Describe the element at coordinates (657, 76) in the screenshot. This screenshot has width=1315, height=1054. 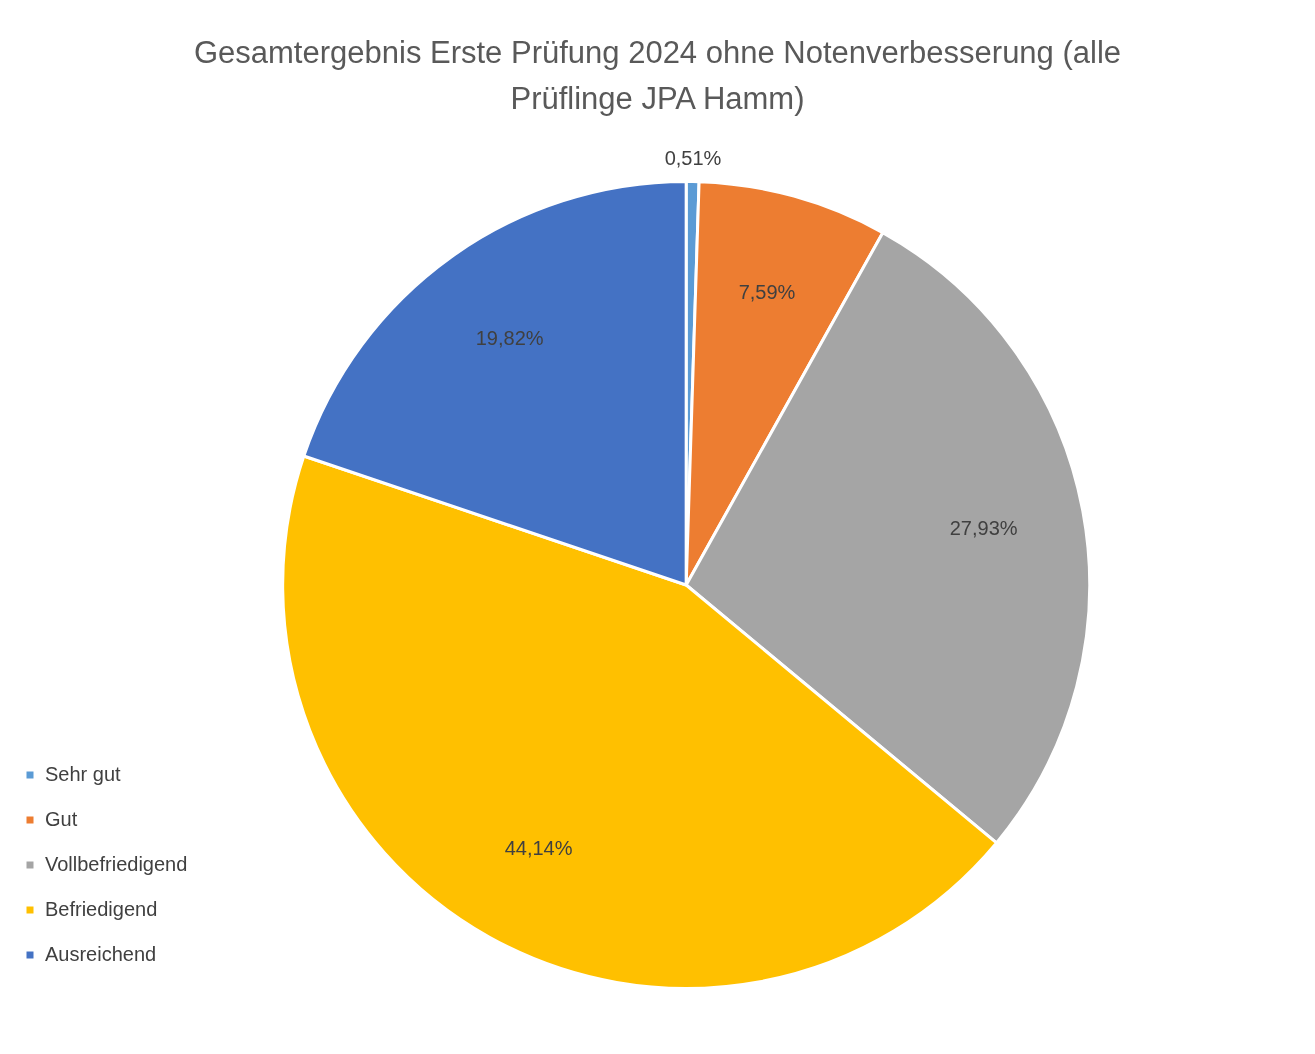
I see `chart-title: Gesamtergebnis Erste Prüfung 2024 ohne Notenverbesserung (alle Prüflinge JPA Hamm)` at that location.